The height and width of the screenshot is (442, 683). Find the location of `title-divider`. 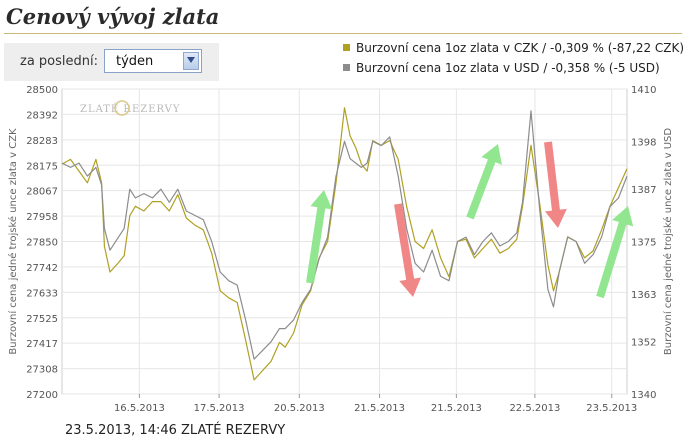

title-divider is located at coordinates (343, 33).